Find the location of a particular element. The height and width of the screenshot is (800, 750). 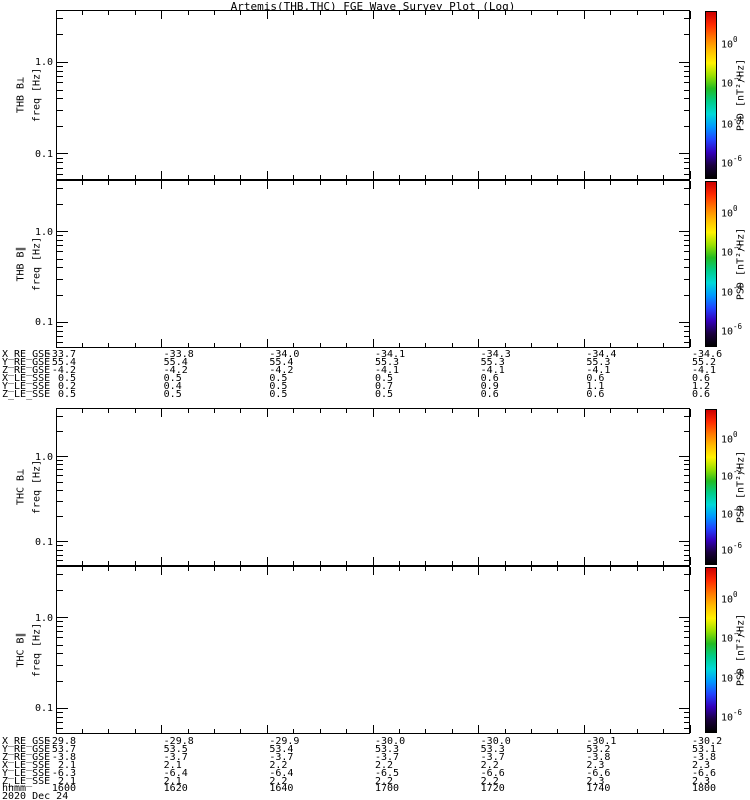

freq-axis-label: freq [Hz] is located at coordinates (37, 95).